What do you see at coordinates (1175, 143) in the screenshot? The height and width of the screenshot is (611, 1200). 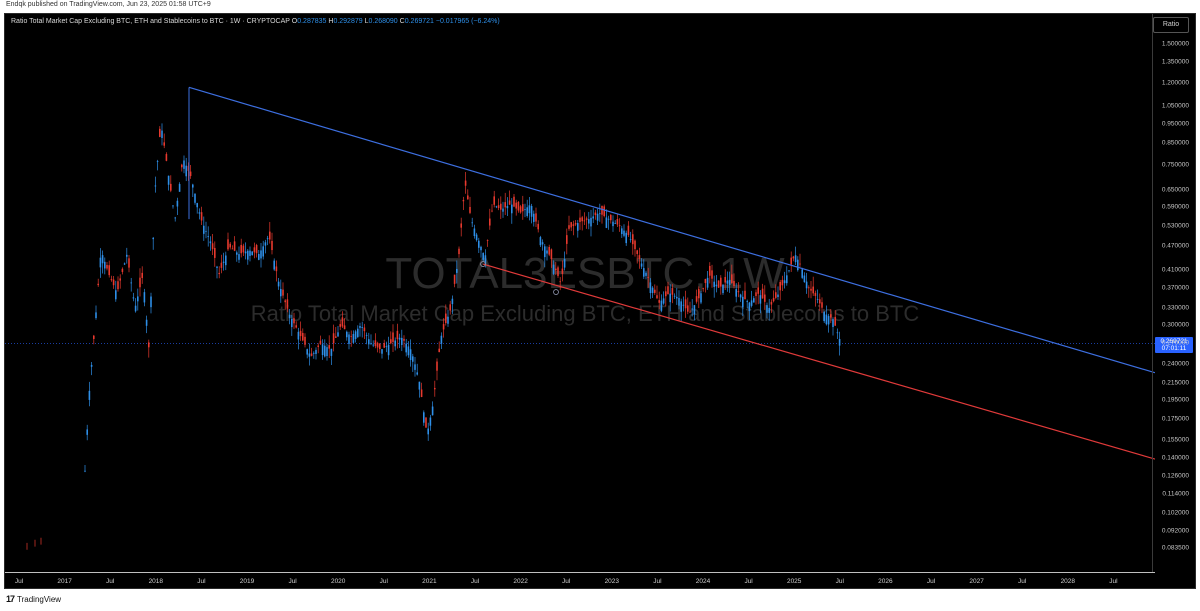 I see `y-tick-label: 0.850000` at bounding box center [1175, 143].